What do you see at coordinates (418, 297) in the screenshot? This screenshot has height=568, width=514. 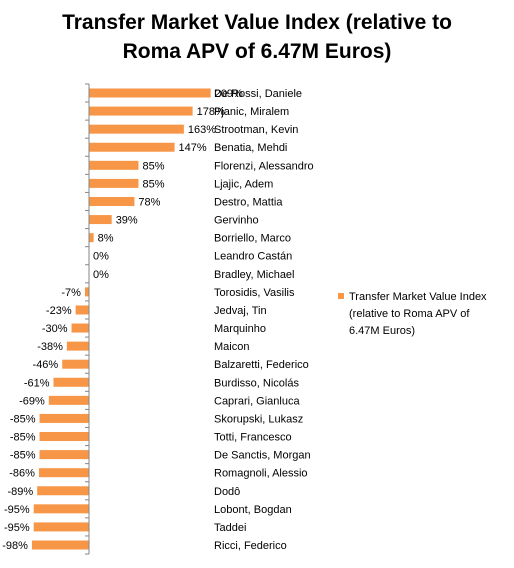 I see `legend-text-line: Transfer Market Value Index` at bounding box center [418, 297].